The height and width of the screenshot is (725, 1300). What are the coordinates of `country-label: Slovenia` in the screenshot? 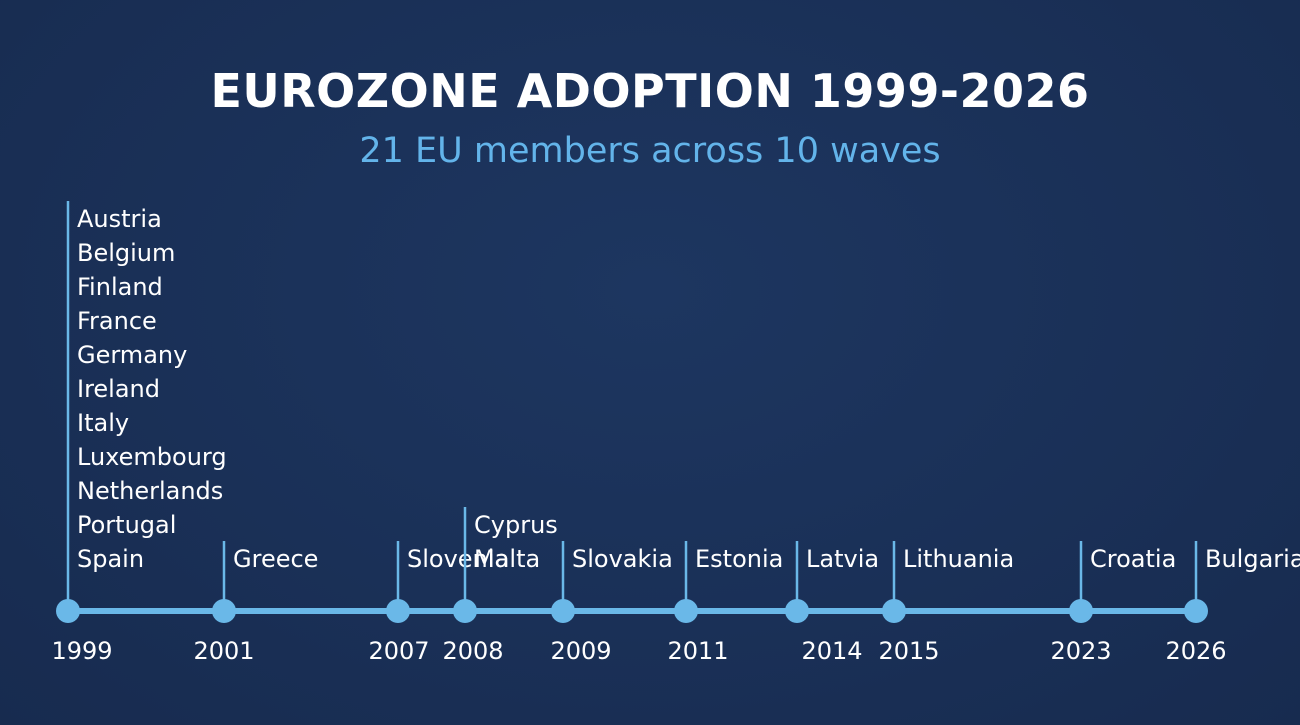 It's located at (458, 559).